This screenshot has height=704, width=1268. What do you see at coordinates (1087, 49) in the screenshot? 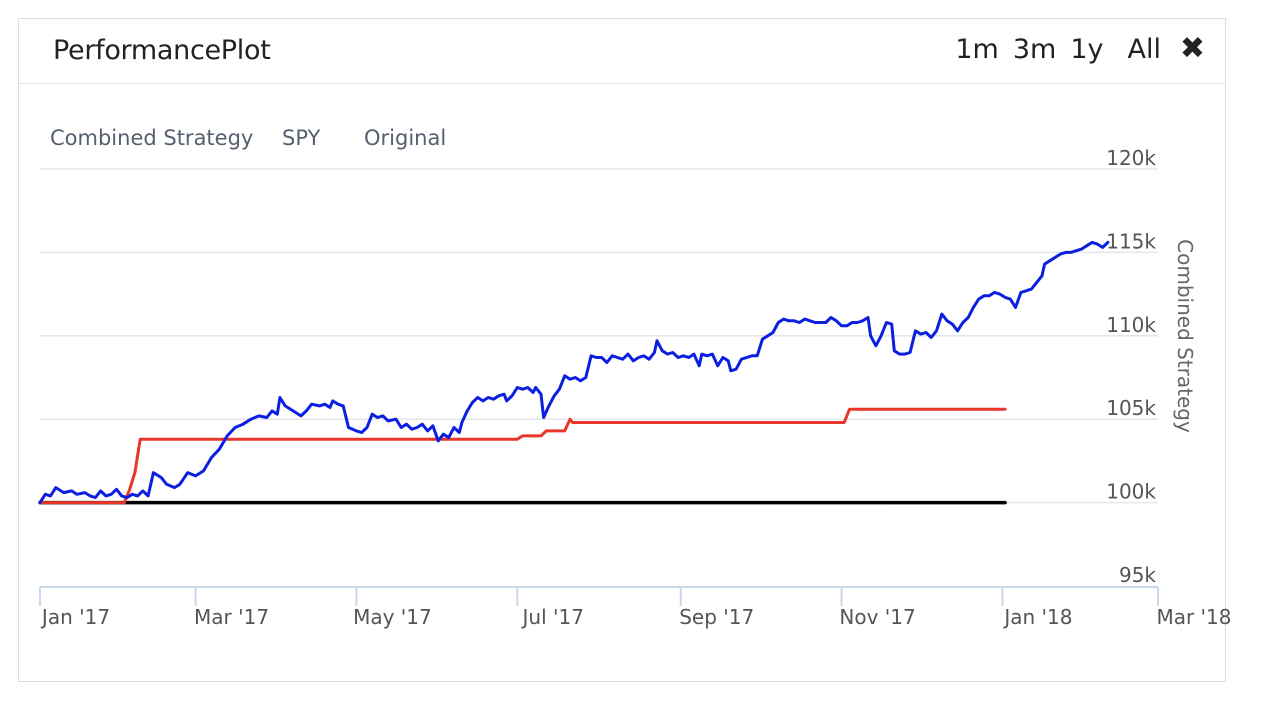
I see `range-button-1y: 1y` at bounding box center [1087, 49].